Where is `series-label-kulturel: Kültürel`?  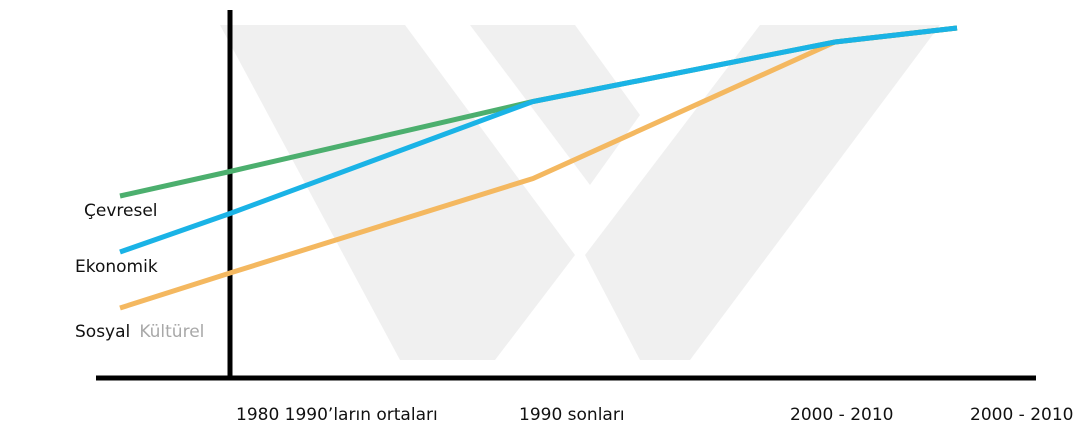
series-label-kulturel: Kültürel is located at coordinates (171, 332).